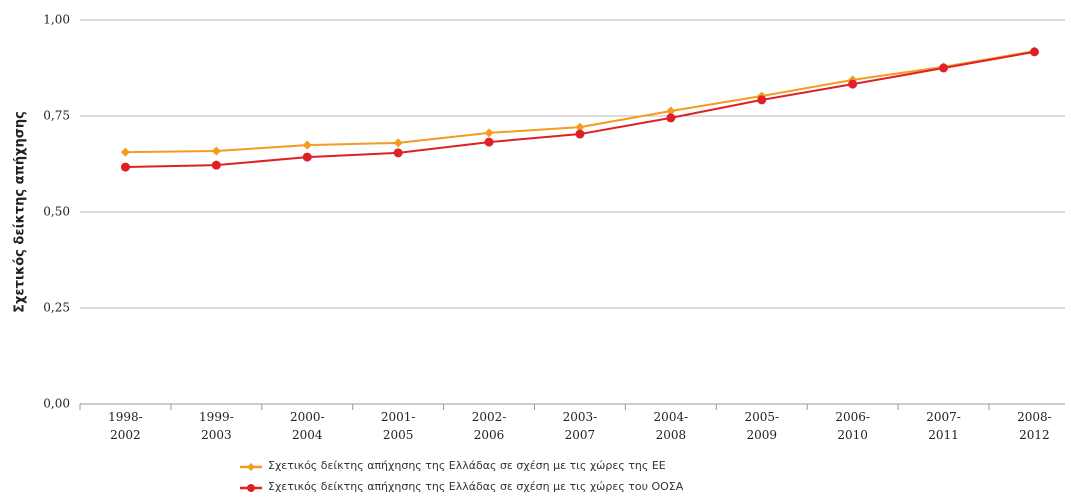 The image size is (1071, 500). What do you see at coordinates (762, 426) in the screenshot?
I see `x-tick-label: 2005-2009` at bounding box center [762, 426].